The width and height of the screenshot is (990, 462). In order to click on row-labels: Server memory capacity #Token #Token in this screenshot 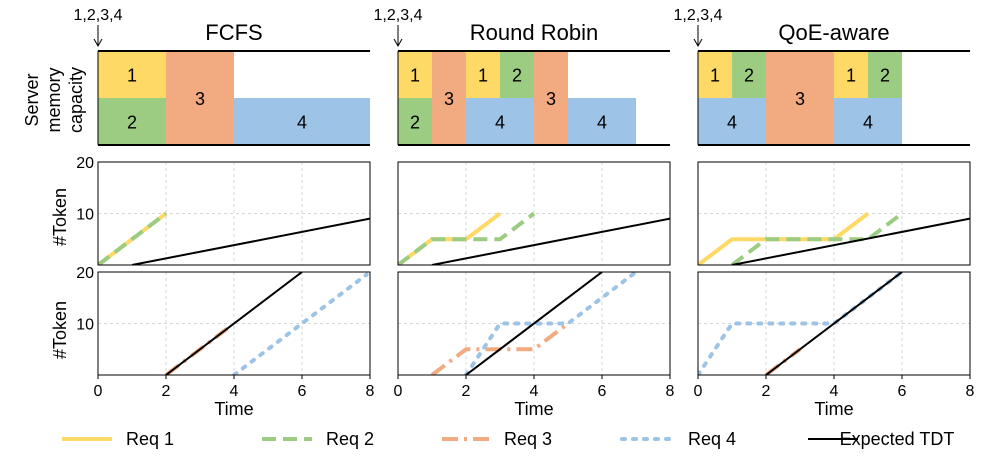, I will do `click(54, 213)`.